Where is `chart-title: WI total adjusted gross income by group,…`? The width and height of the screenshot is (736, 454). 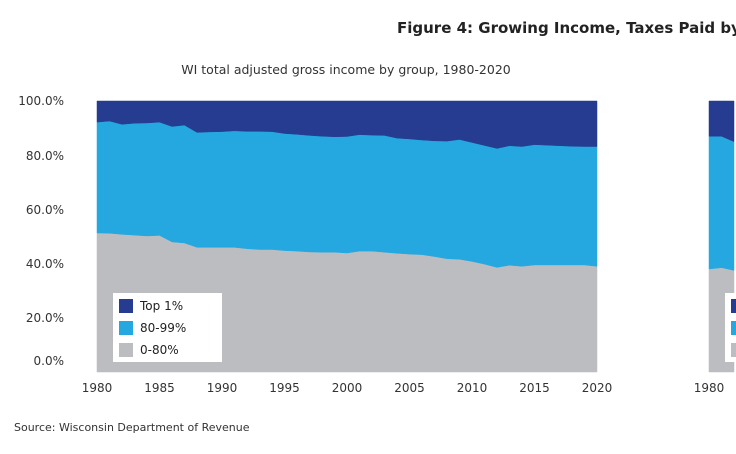
chart-title: WI total adjusted gross income by group,… is located at coordinates (346, 69).